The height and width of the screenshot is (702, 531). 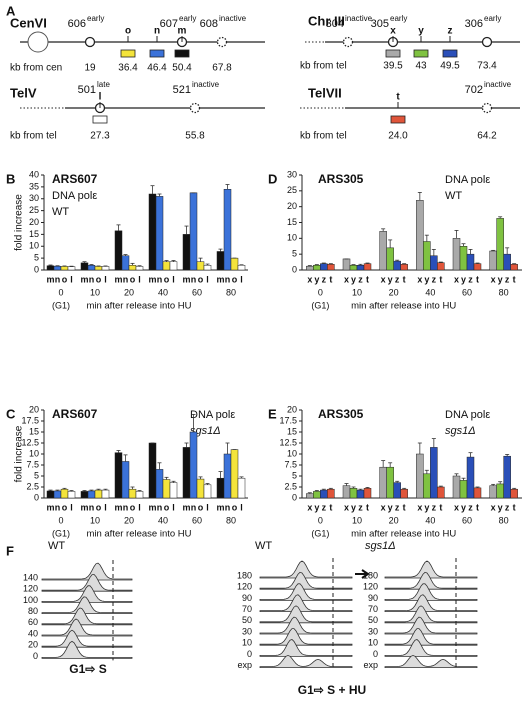 What do you see at coordinates (30, 600) in the screenshot?
I see `sample-label: 100` at bounding box center [30, 600].